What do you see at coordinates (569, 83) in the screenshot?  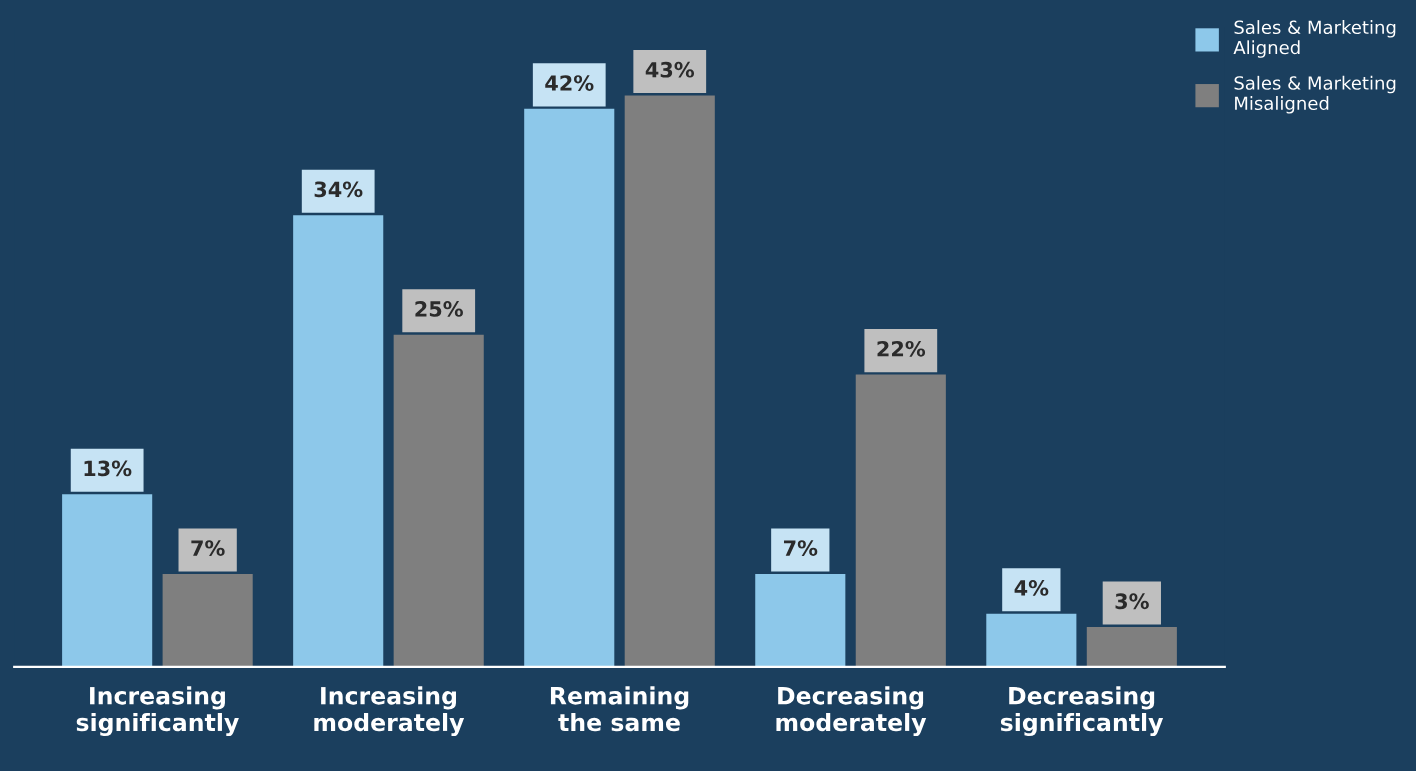 I see `data-label: 42%` at bounding box center [569, 83].